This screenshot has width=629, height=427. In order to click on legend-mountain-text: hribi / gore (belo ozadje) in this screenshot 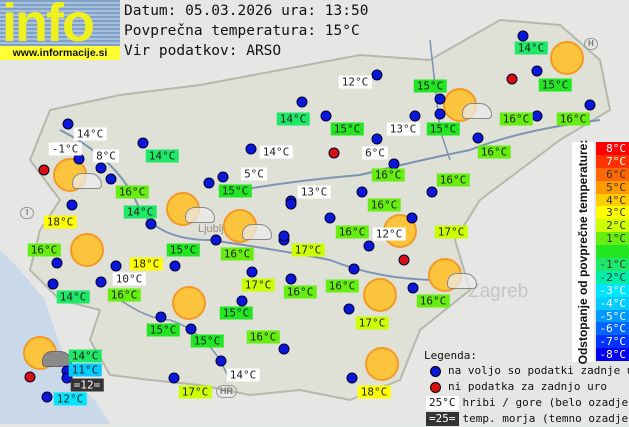, I will do `click(546, 403)`.